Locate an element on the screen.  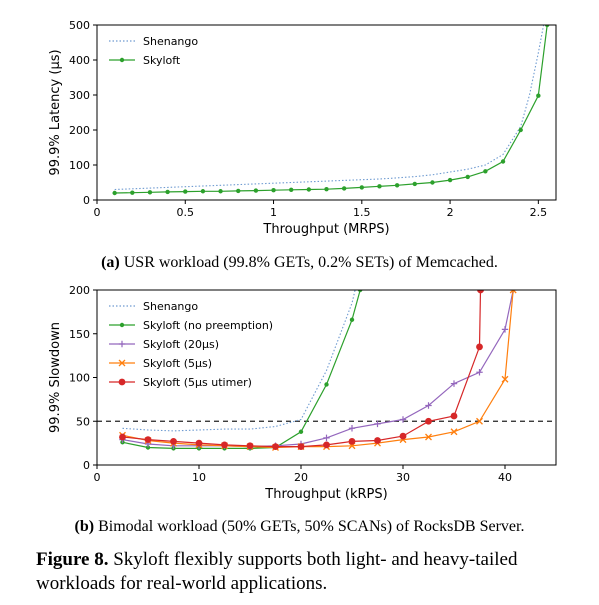
chart-a-legend-entry-1: Skyloft is located at coordinates (145, 60).